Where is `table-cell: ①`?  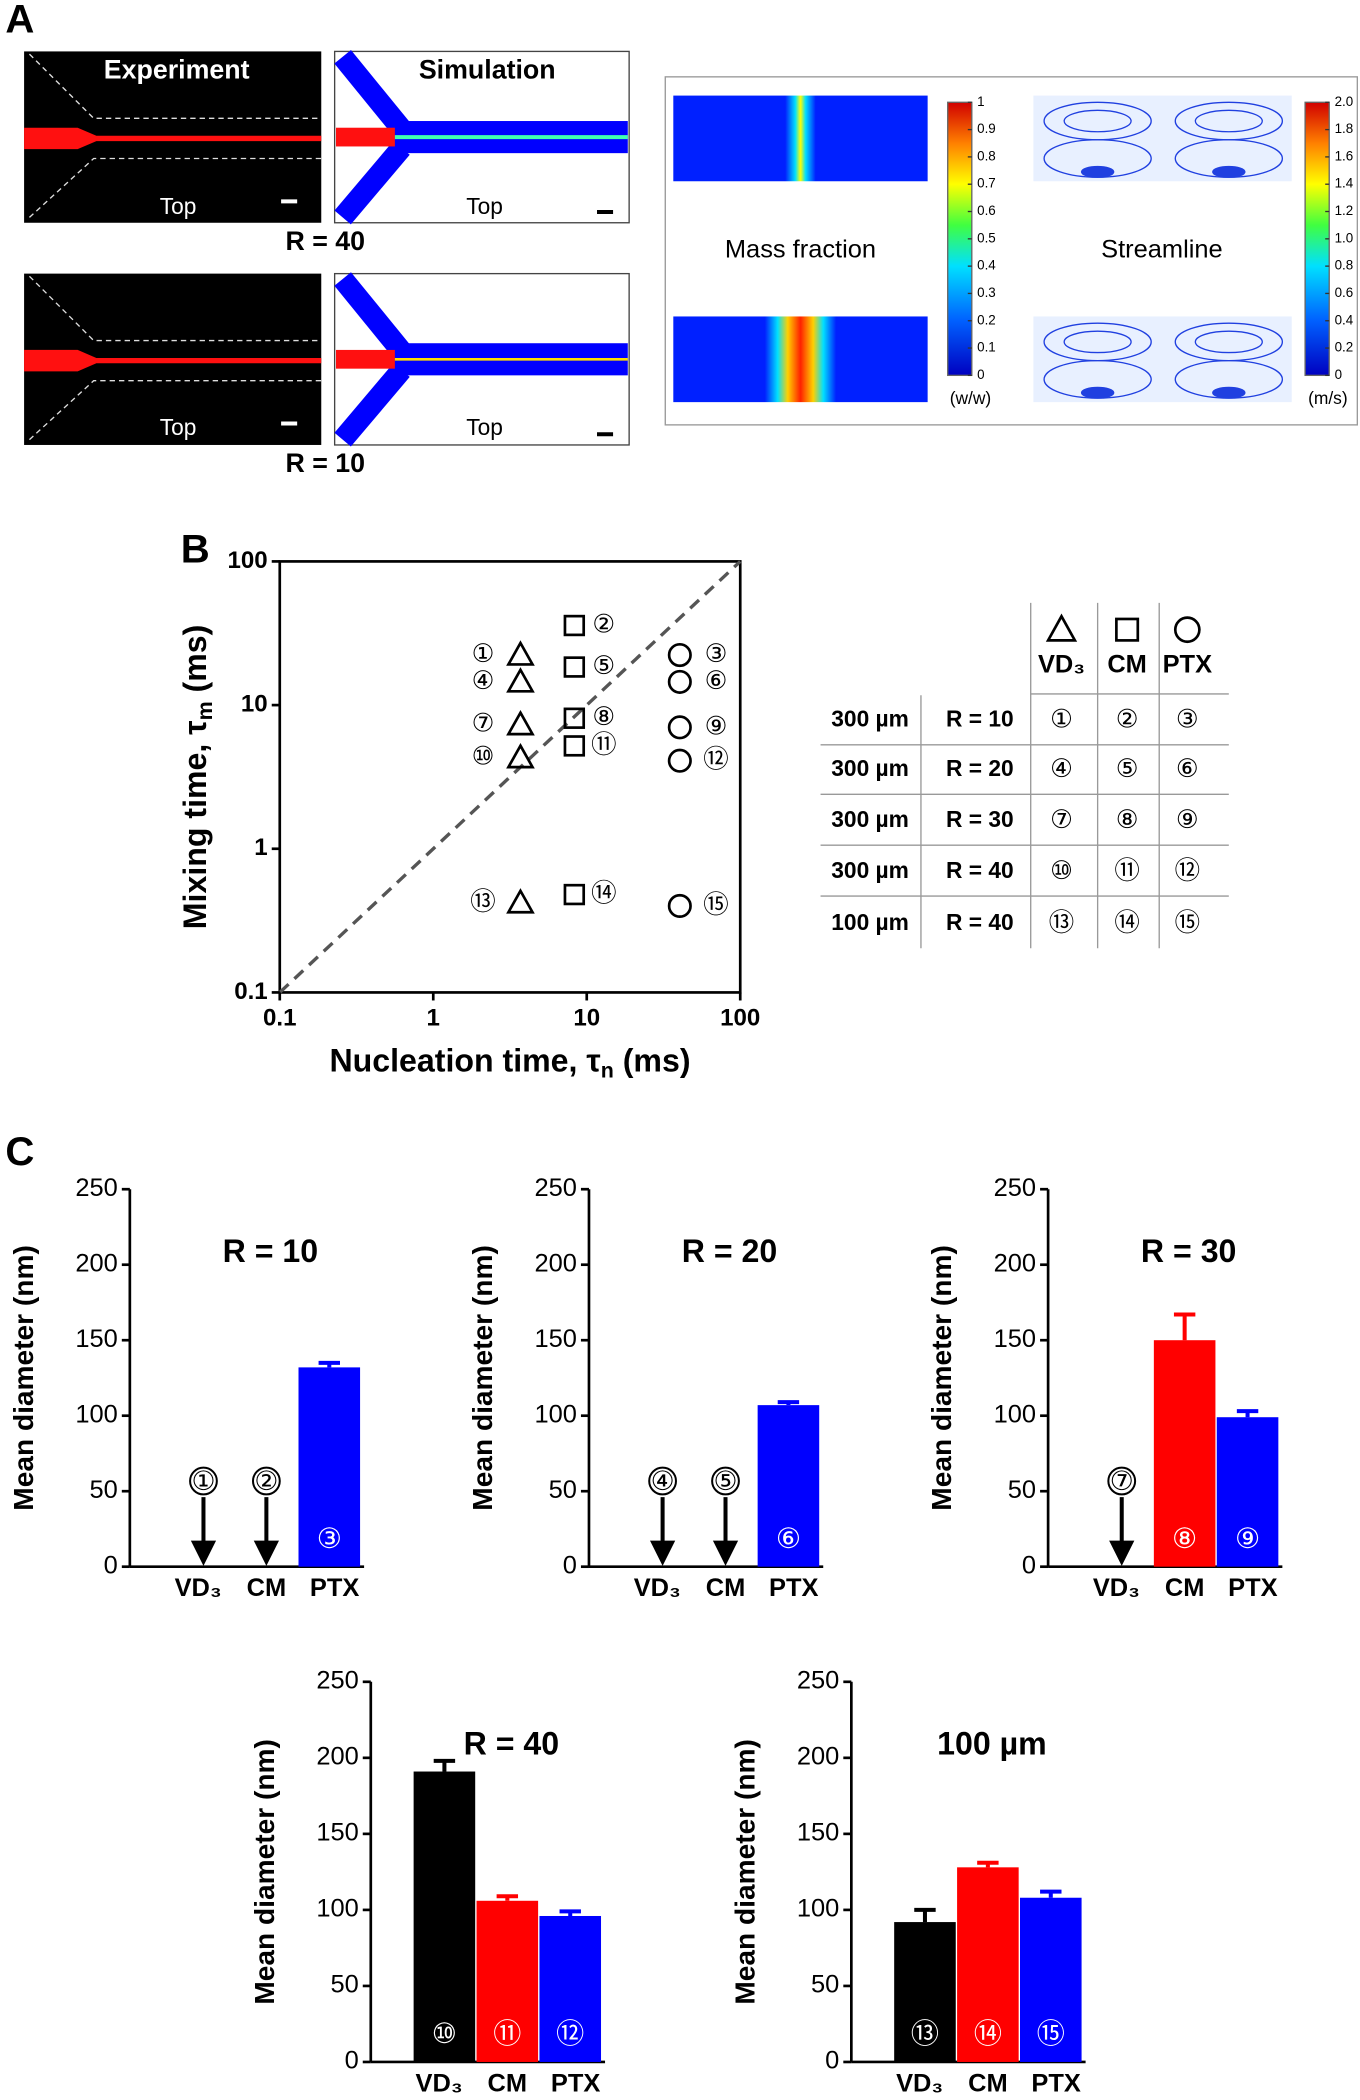
table-cell: ① is located at coordinates (1061, 719).